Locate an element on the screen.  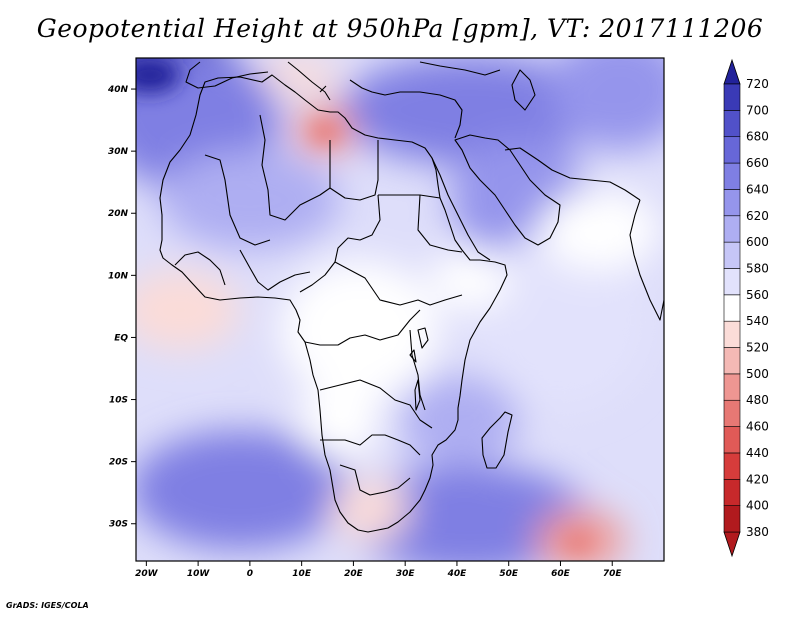
italy is located at coordinates (309, 81).